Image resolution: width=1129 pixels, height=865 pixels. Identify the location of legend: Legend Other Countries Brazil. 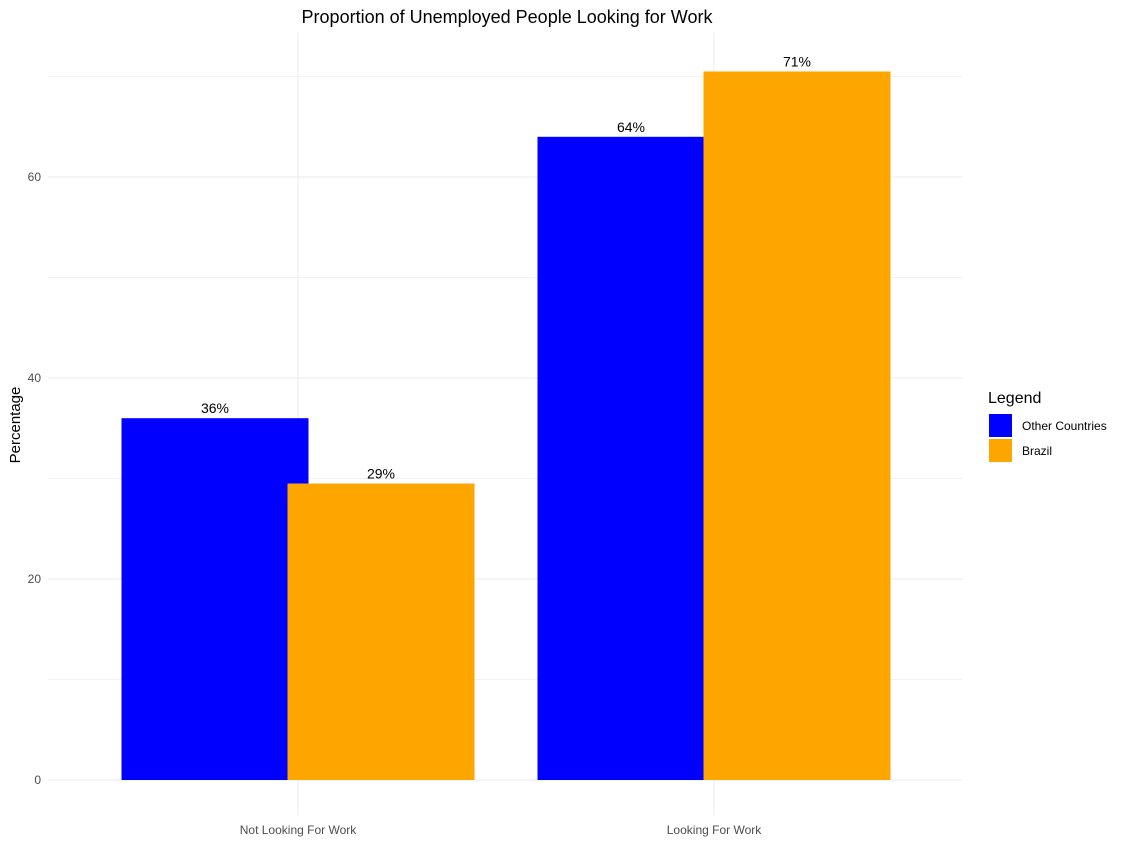
(1047, 426).